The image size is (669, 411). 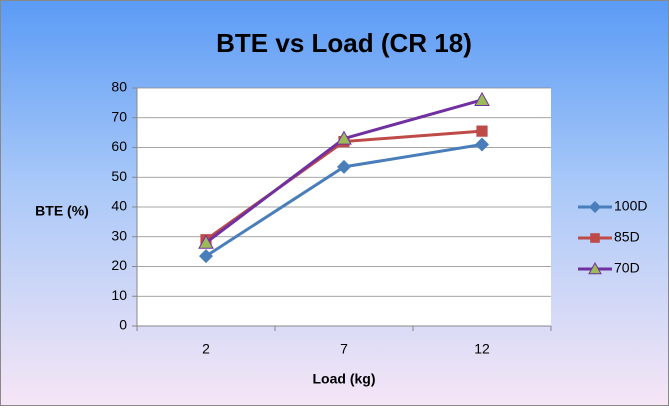 I want to click on y-tick-label: 30, so click(x=119, y=235).